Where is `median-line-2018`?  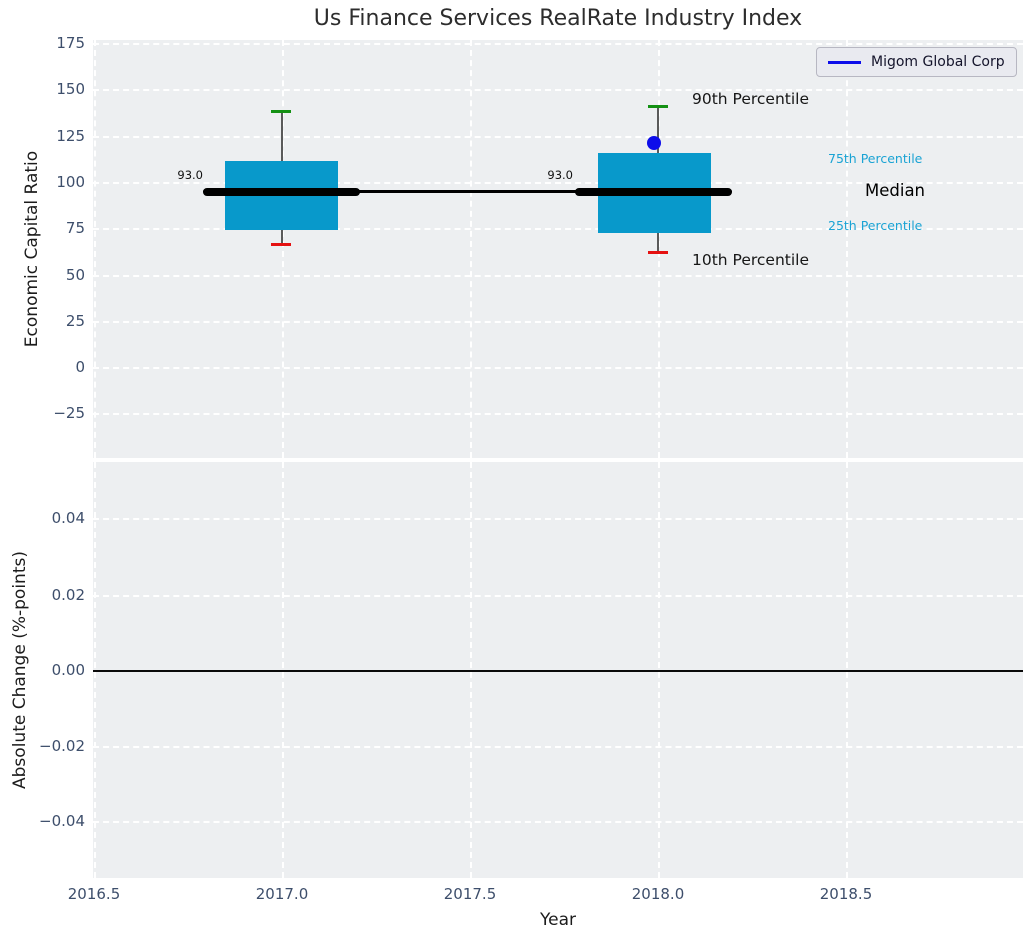 median-line-2018 is located at coordinates (653, 192).